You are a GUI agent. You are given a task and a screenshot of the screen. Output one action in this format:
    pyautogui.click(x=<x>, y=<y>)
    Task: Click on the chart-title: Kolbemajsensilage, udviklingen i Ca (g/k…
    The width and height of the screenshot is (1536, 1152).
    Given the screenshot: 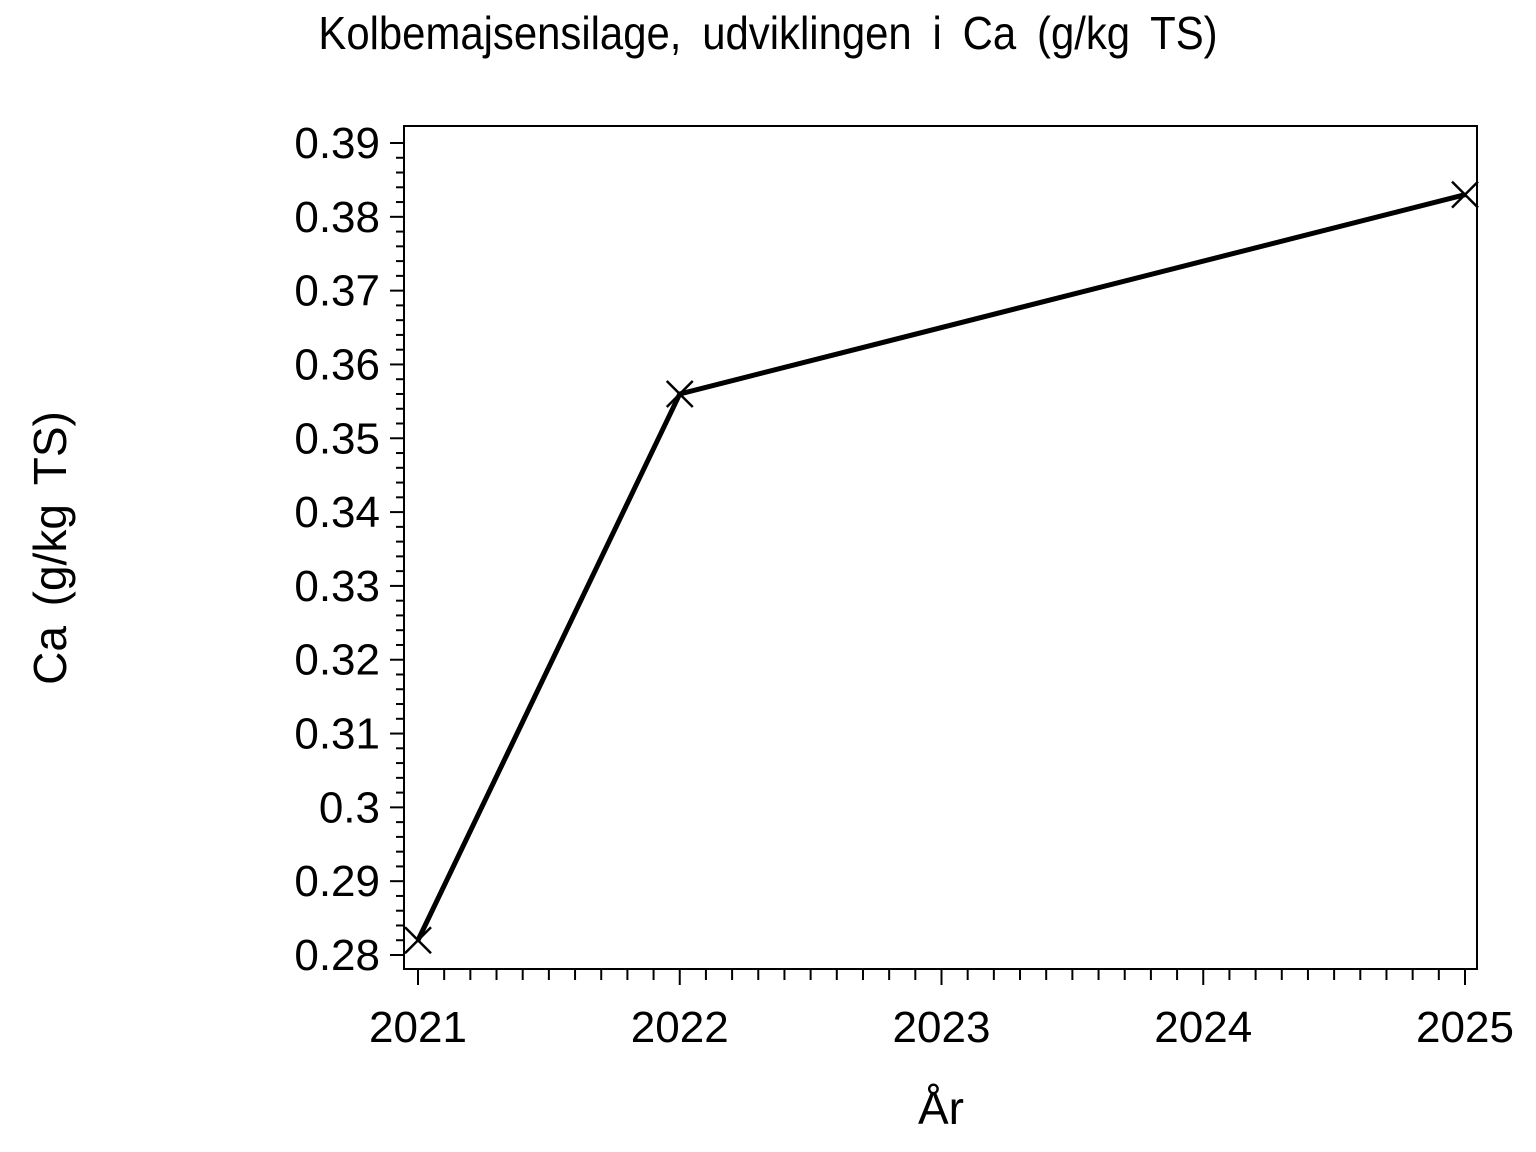 What is the action you would take?
    pyautogui.click(x=768, y=33)
    